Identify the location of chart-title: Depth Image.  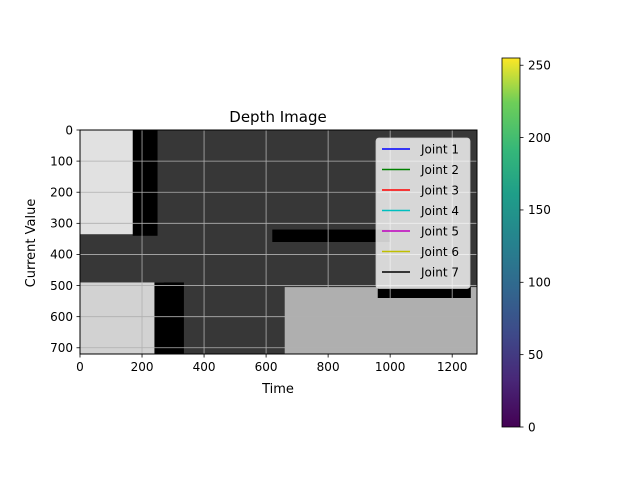
(277, 117).